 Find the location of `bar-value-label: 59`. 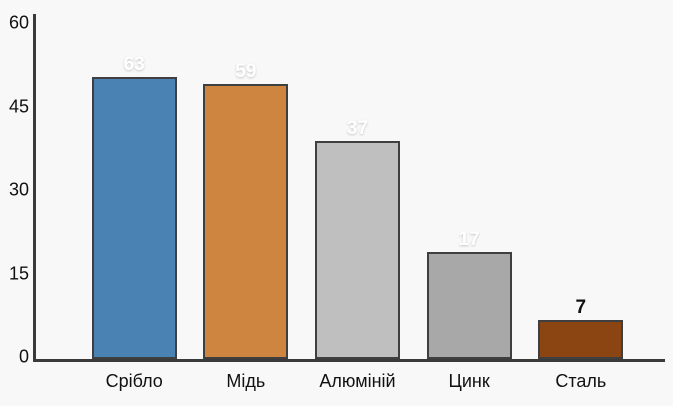

bar-value-label: 59 is located at coordinates (246, 72).